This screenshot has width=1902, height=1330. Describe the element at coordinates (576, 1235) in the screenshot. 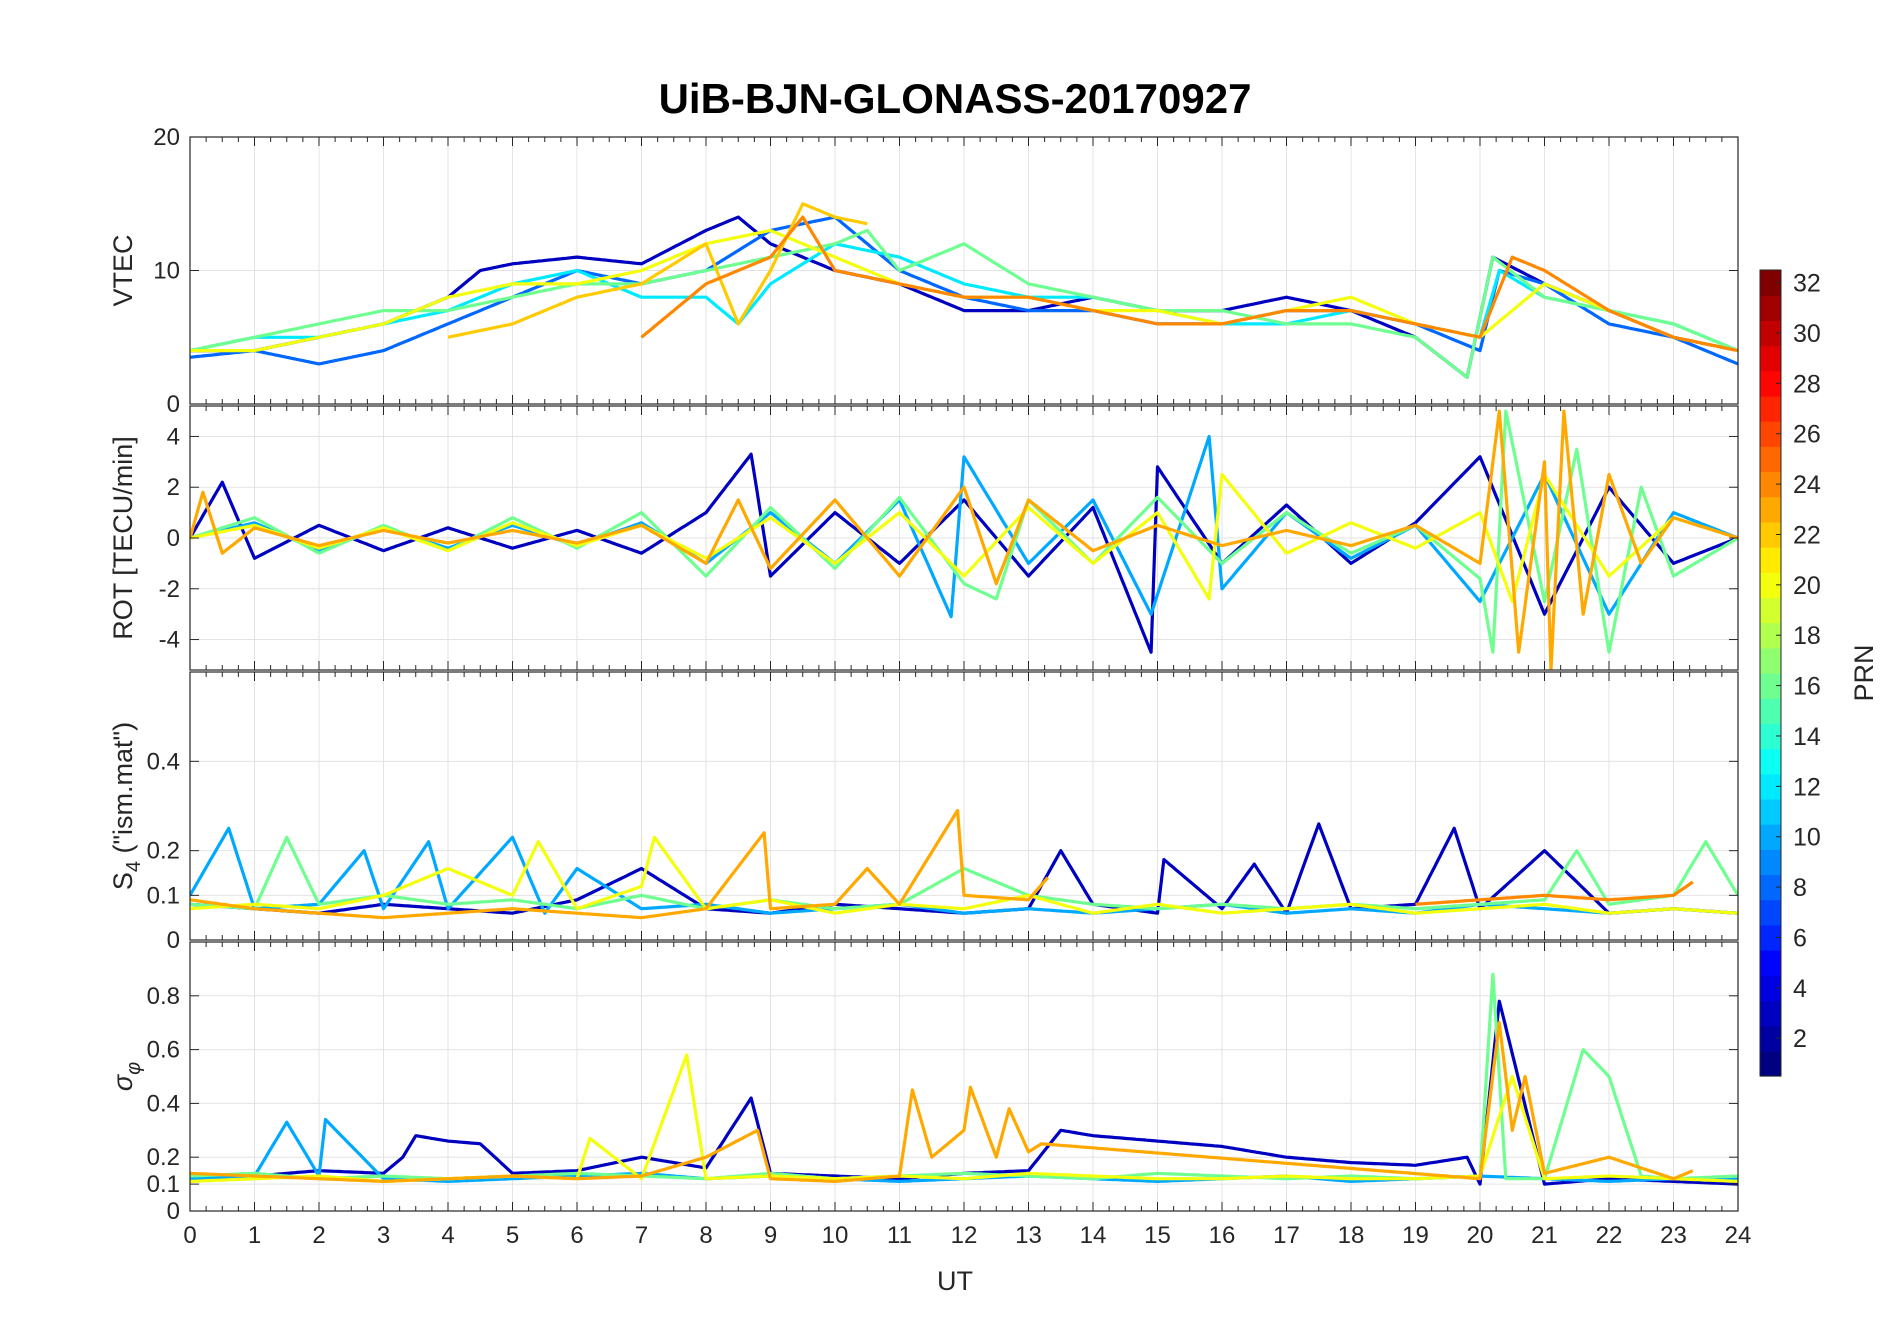

I see `x-tick-label: 6` at that location.